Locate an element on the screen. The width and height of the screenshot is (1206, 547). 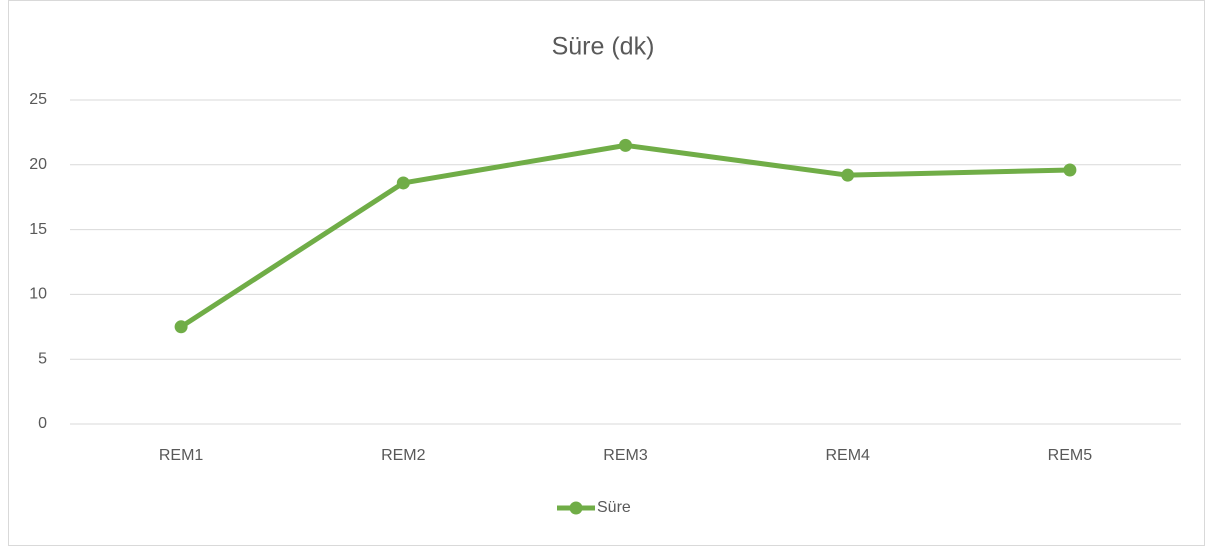
y-tick-label: 15 is located at coordinates (38, 229).